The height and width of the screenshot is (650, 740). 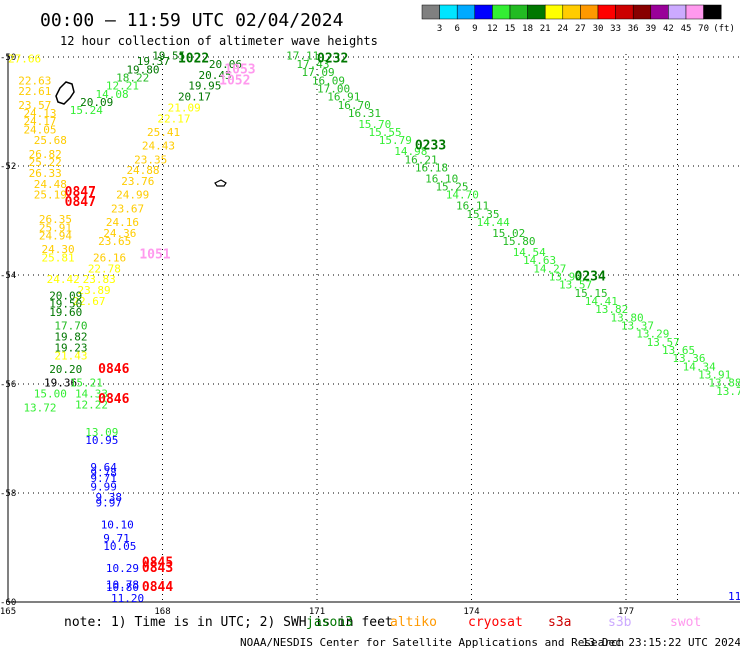 What do you see at coordinates (395, 140) in the screenshot?
I see `wave-height-point: 15.79` at bounding box center [395, 140].